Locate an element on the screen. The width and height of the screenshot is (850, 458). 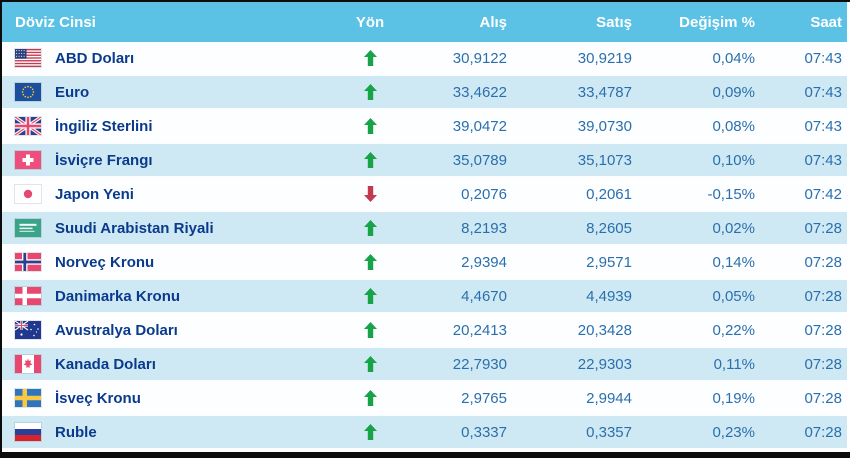
flag-jp-icon is located at coordinates (28, 194).